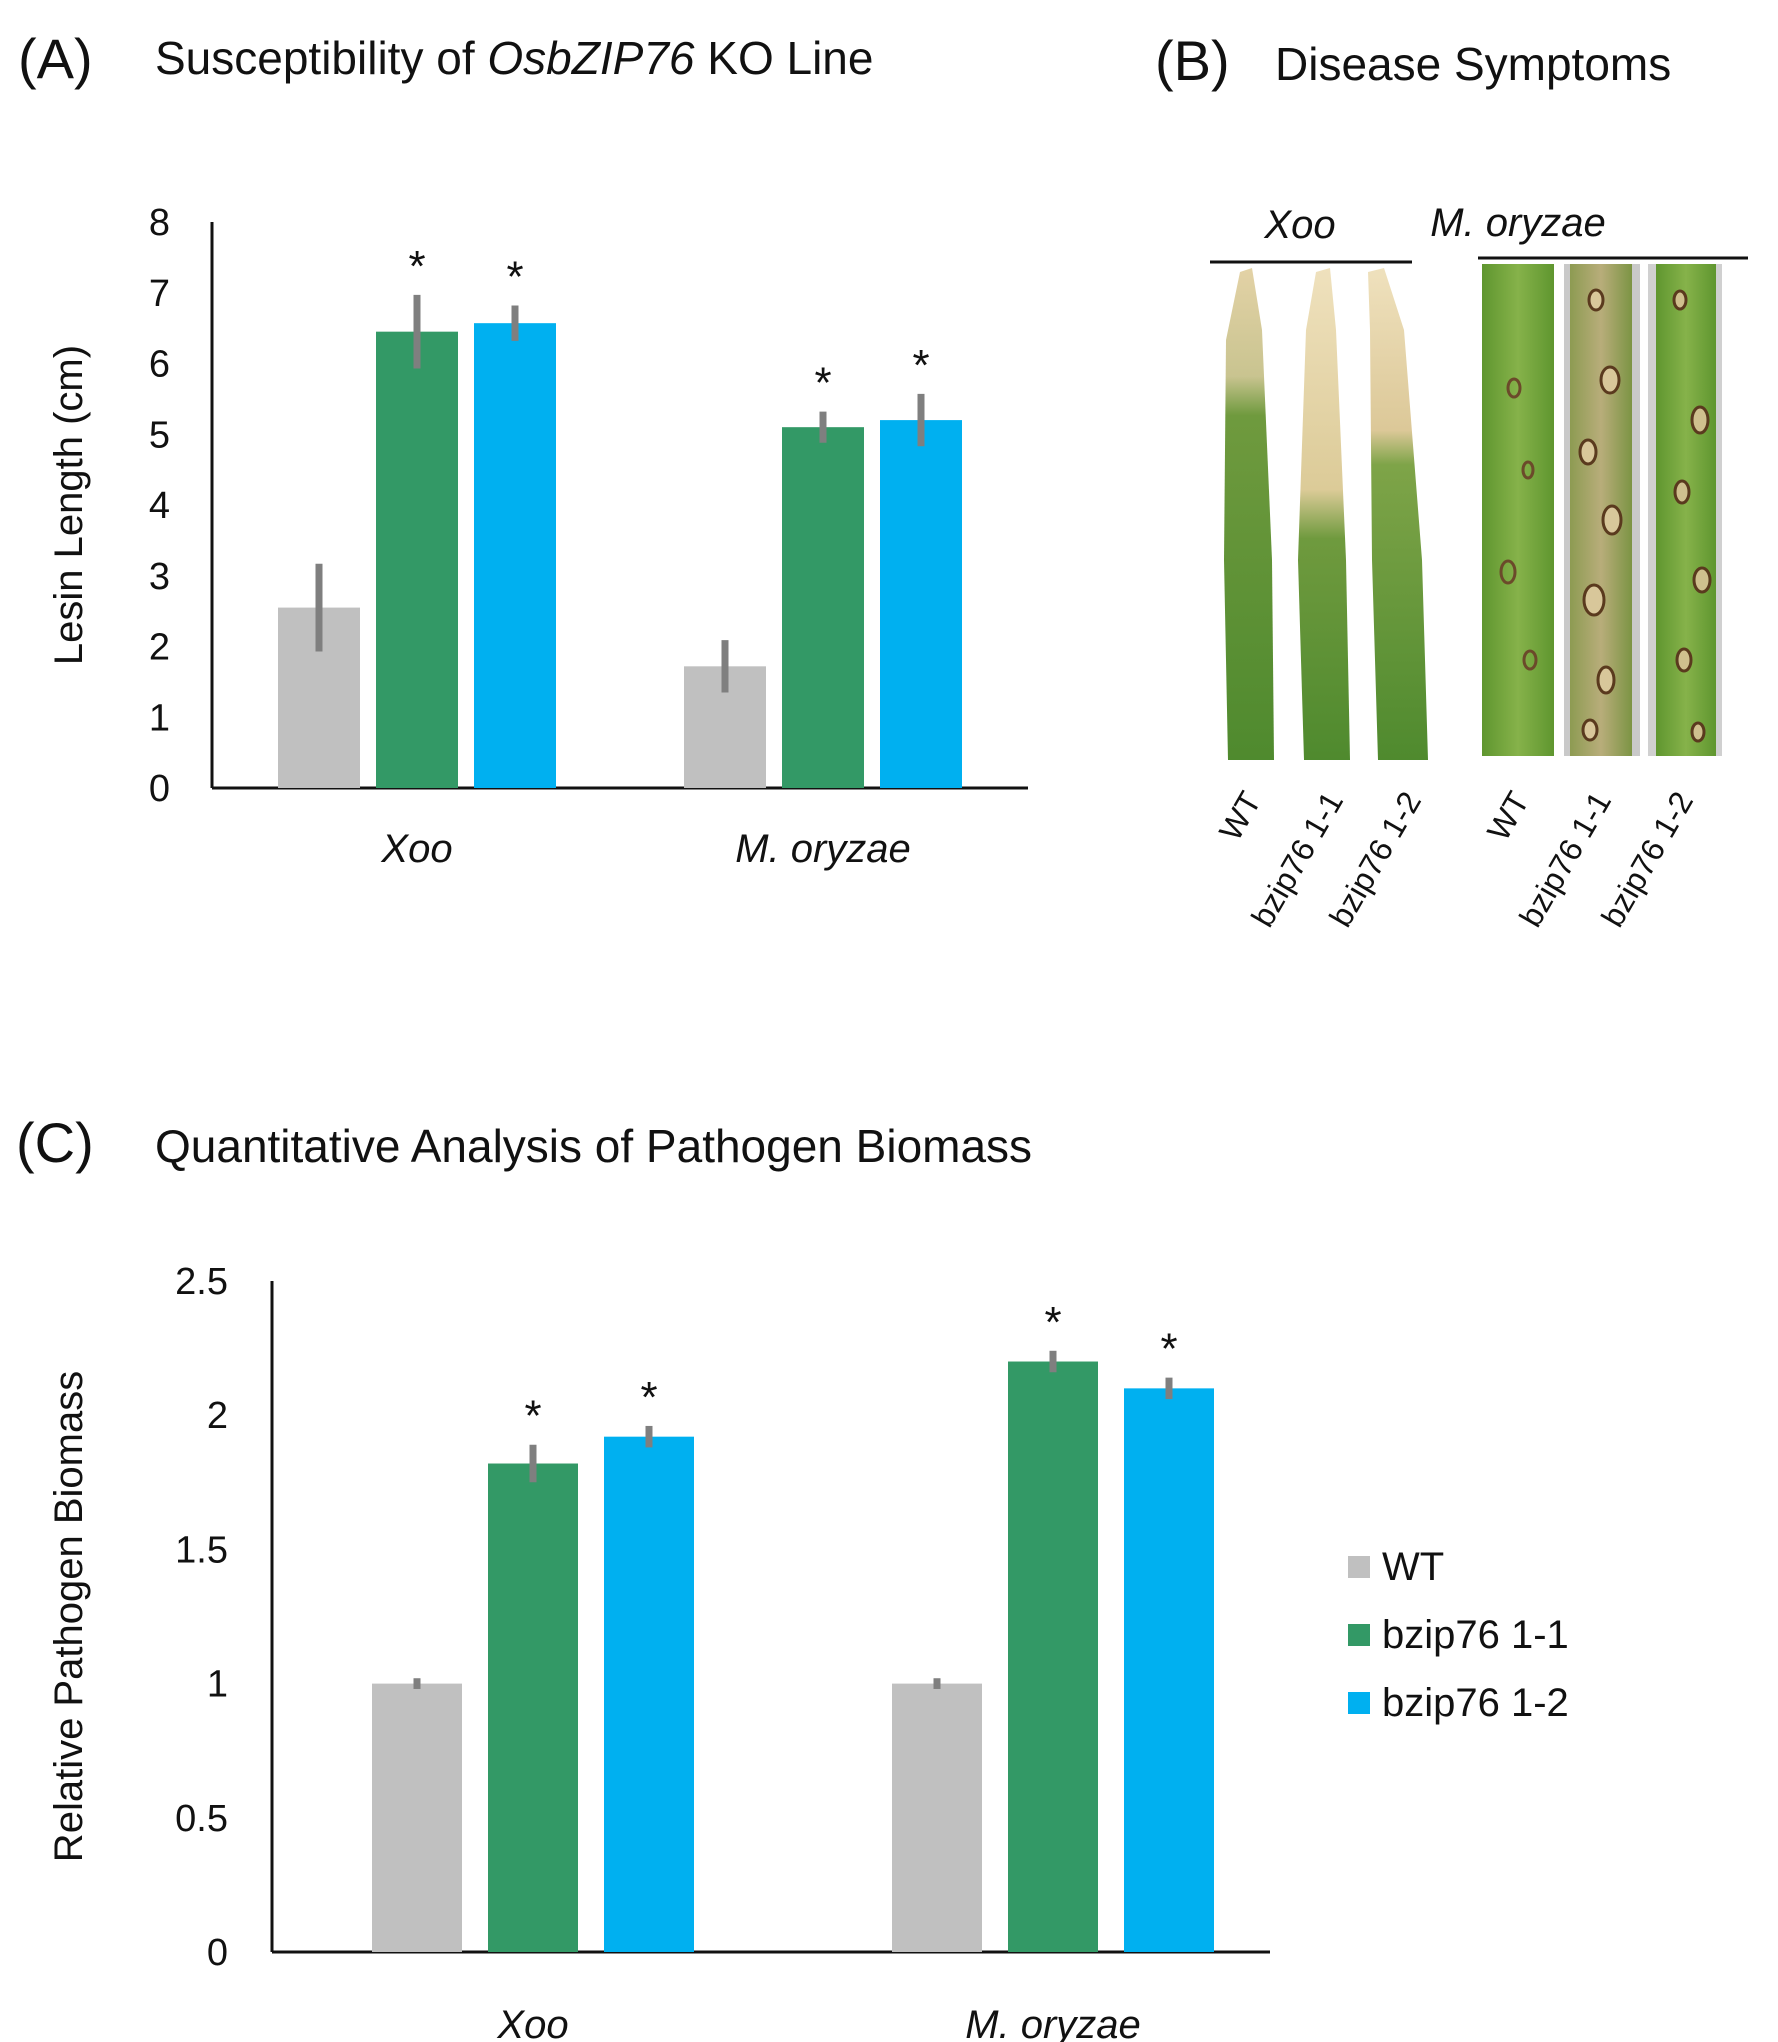  I want to click on y-tick-label: 2.5, so click(201, 1282).